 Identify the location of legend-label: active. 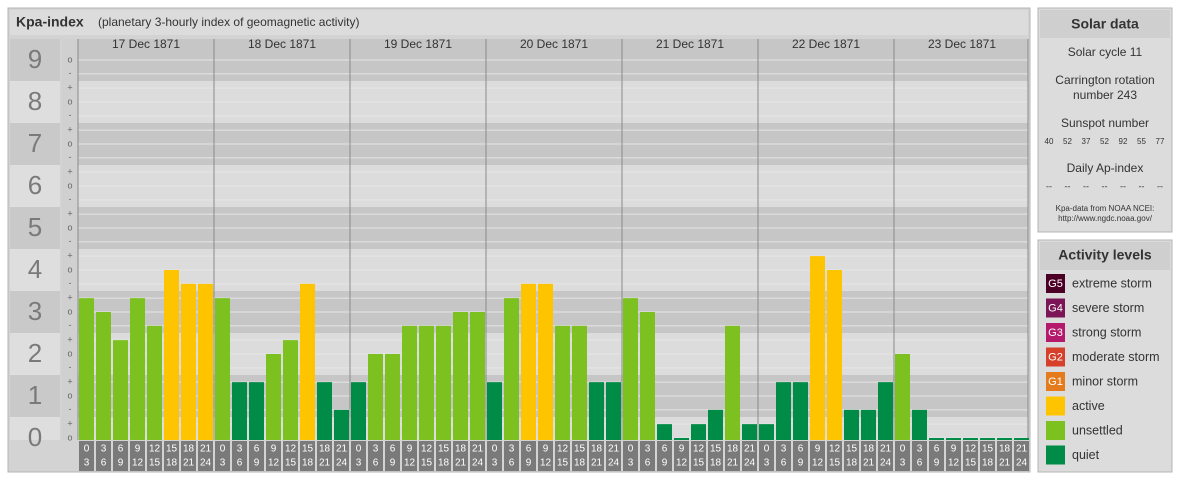
(1088, 406).